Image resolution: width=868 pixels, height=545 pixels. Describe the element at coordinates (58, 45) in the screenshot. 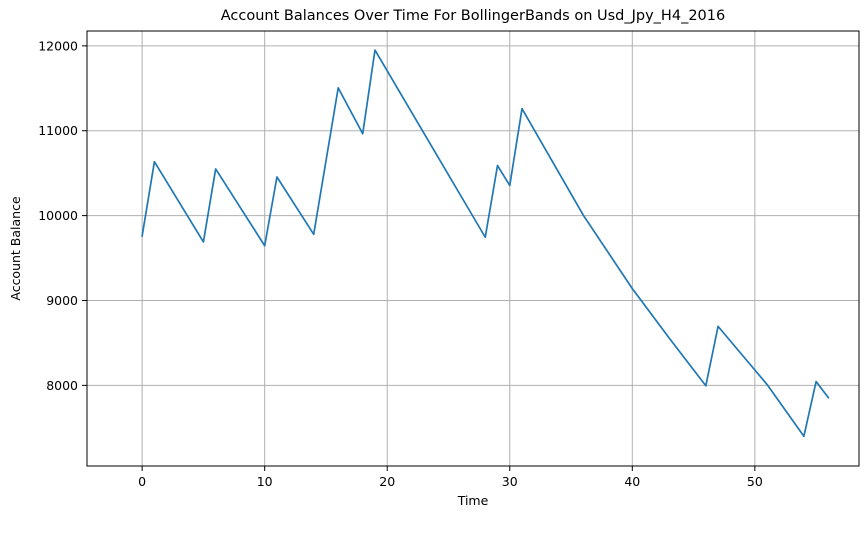

I see `y-tick-label: 12000` at that location.